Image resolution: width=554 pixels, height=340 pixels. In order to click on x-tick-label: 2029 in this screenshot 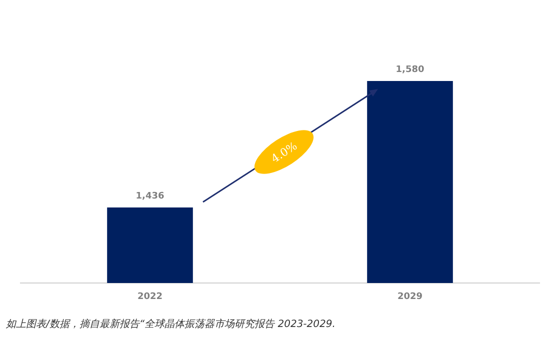, I will do `click(410, 297)`.